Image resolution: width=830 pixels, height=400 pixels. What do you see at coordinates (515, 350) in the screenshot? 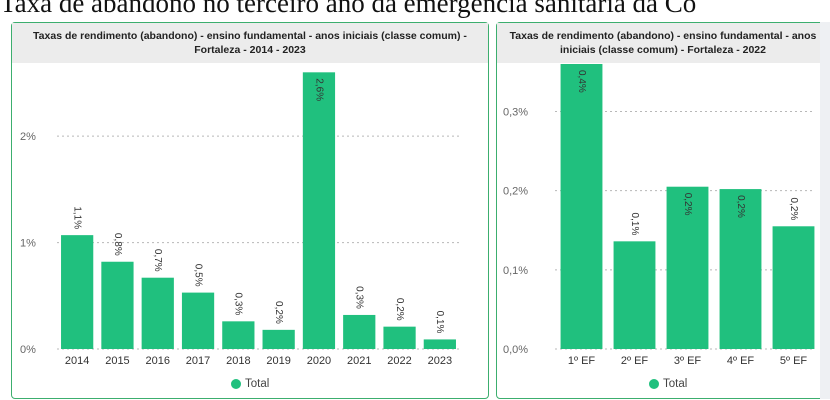
I see `y-tick-label: 0,0%` at bounding box center [515, 350].